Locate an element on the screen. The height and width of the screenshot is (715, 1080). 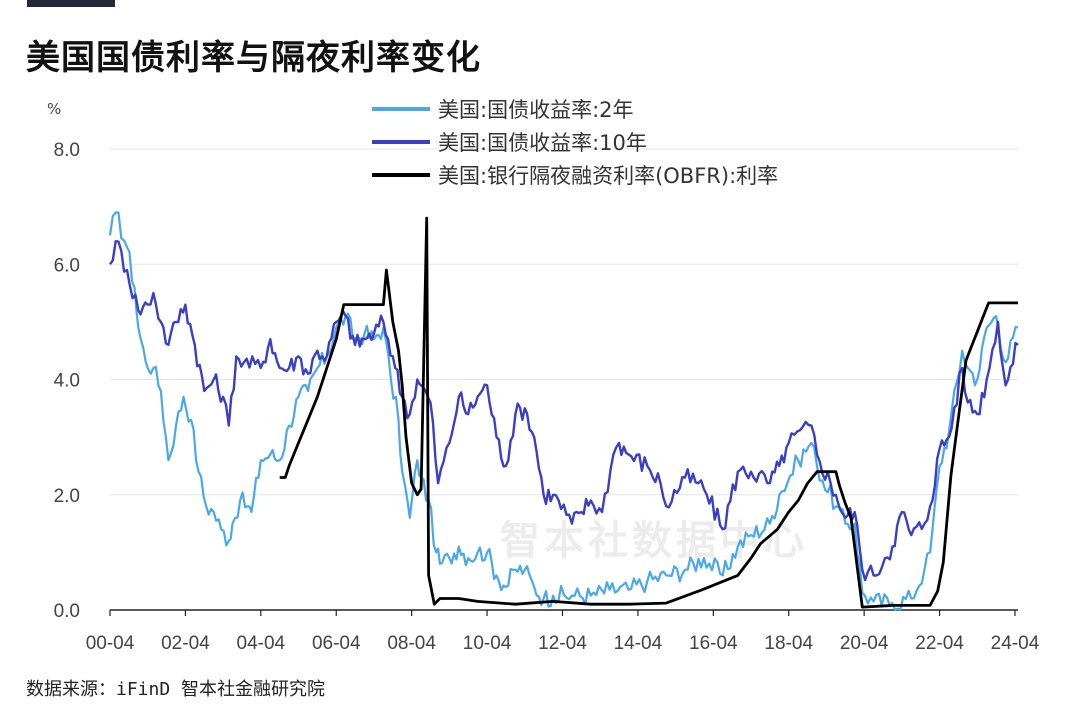
legend-item: 美国:国债收益率:10年 is located at coordinates (575, 141).